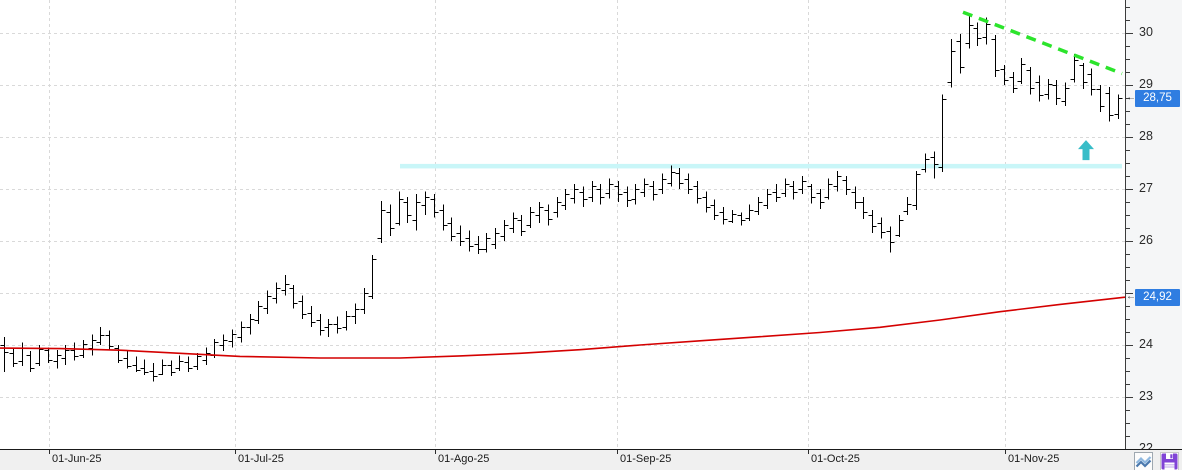 Image resolution: width=1182 pixels, height=470 pixels. What do you see at coordinates (1154, 227) in the screenshot?
I see `price-axis: 30 29 28 27 26 24 23 22 ← 28,75 ← 24,92` at bounding box center [1154, 227].